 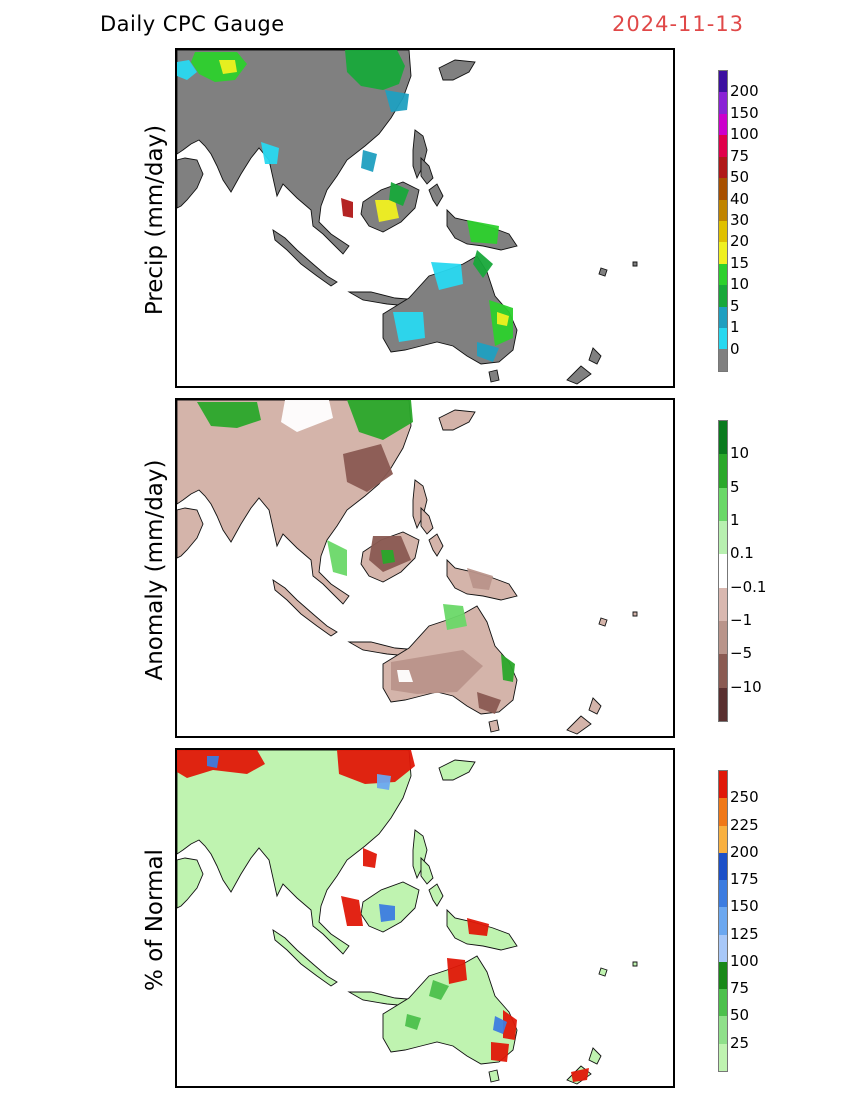 What do you see at coordinates (740, 1042) in the screenshot?
I see `colorbar-tick-label: 25` at bounding box center [740, 1042].